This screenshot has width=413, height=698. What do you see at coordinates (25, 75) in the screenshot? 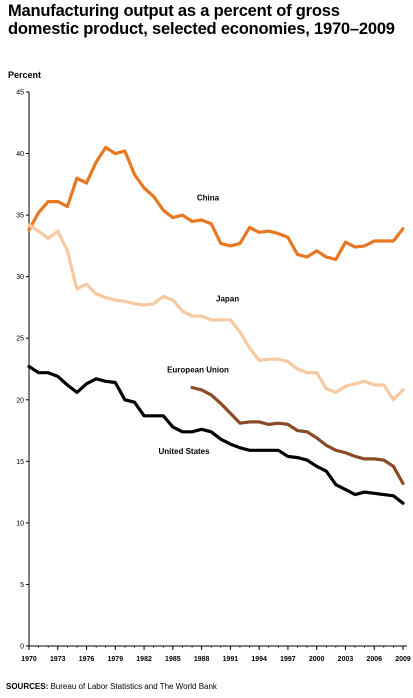
I see `y-axis-label: Percent` at bounding box center [25, 75].